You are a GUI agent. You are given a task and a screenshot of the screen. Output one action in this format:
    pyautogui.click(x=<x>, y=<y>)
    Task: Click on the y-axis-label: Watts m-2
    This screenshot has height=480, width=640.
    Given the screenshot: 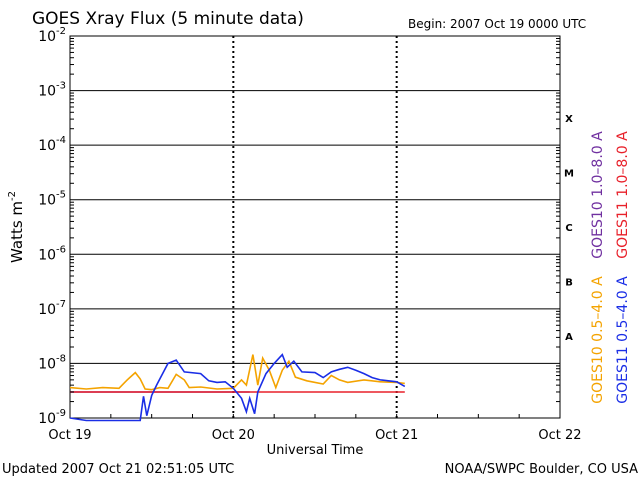 What is the action you would take?
    pyautogui.click(x=16, y=227)
    